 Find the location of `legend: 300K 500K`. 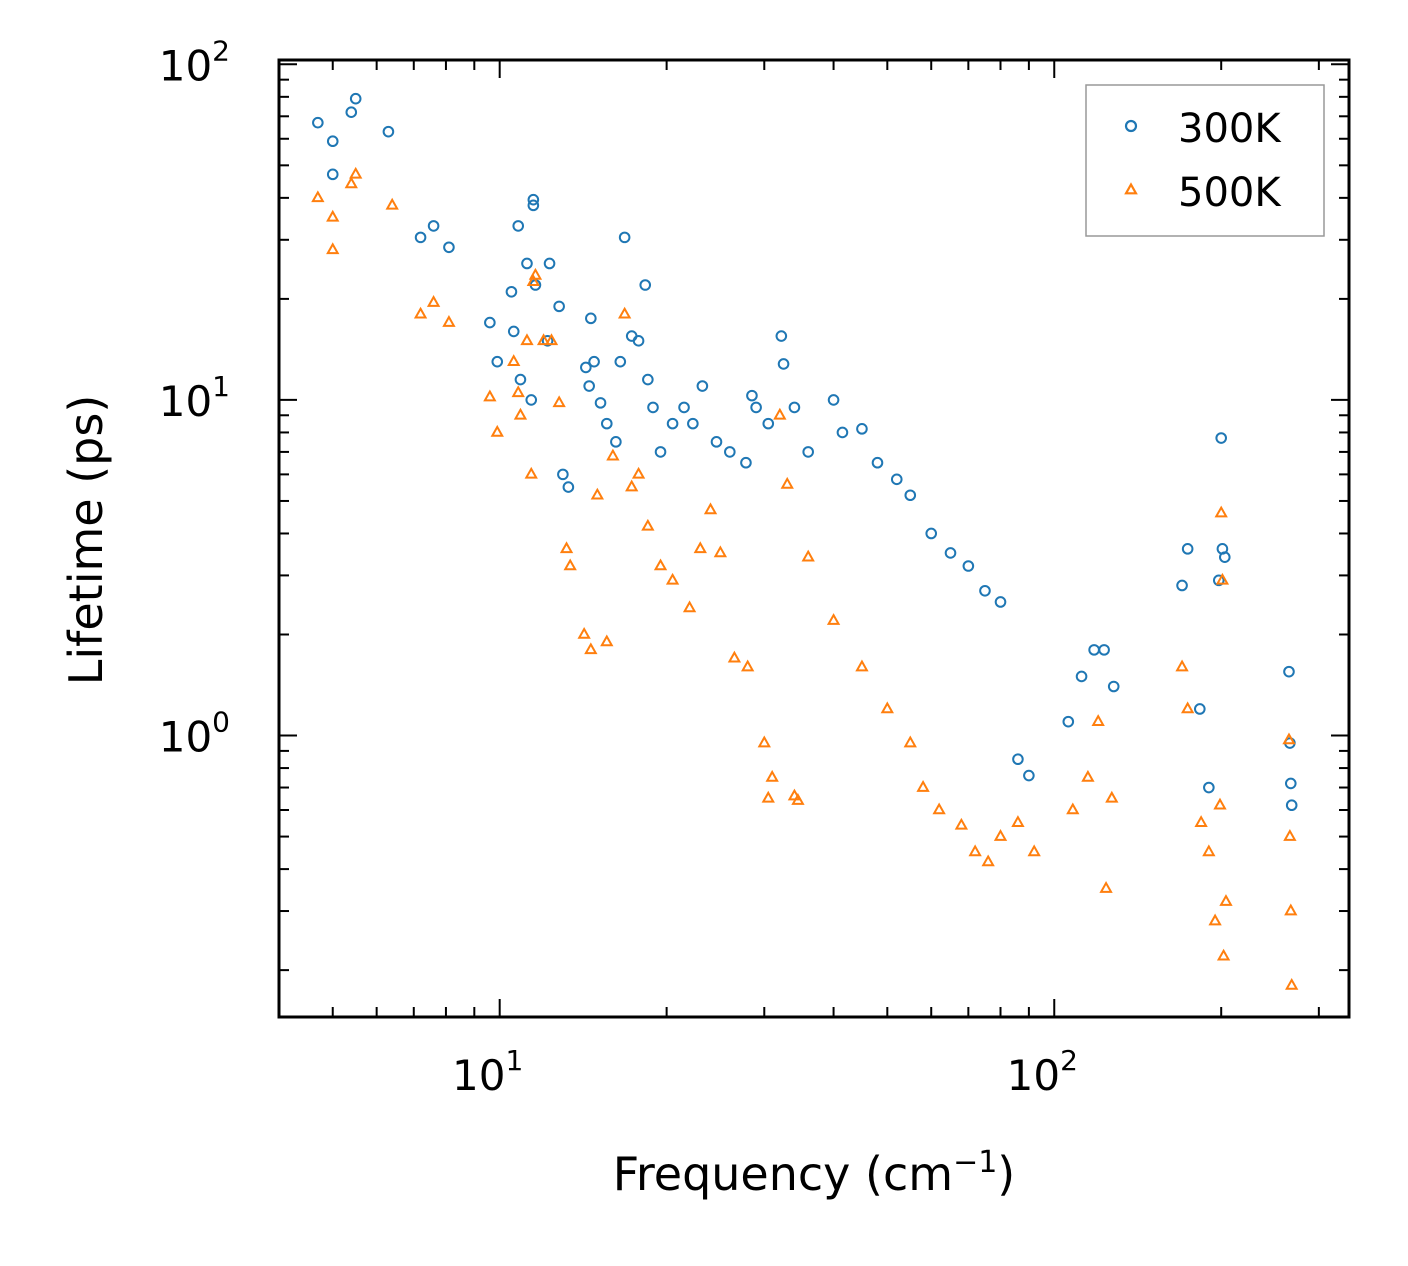

legend: 300K 500K is located at coordinates (1205, 160).